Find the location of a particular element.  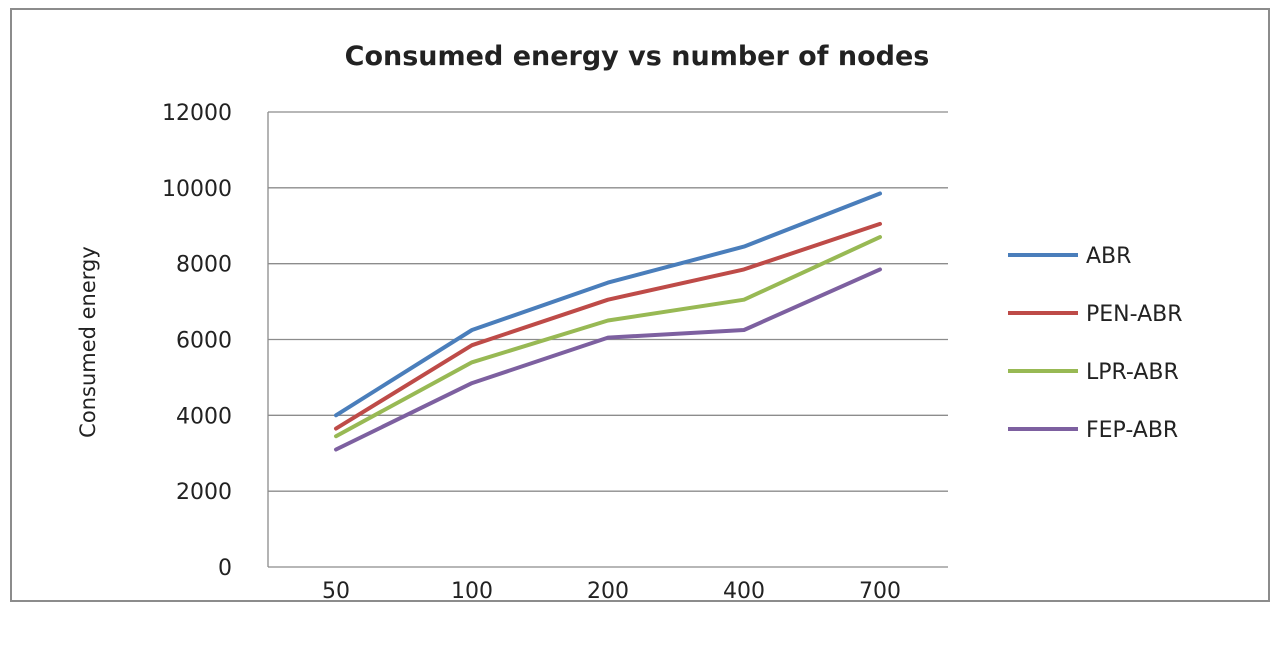

legend: ABR PEN-ABR LPR-ABR FEP-ABR is located at coordinates (1095, 343).